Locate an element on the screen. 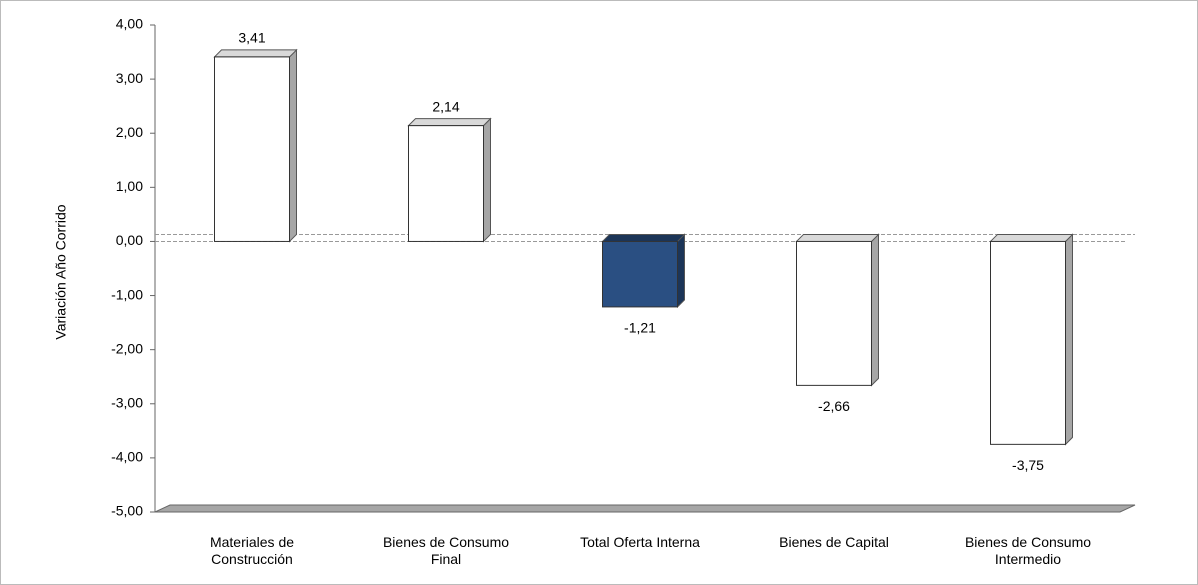 The height and width of the screenshot is (585, 1198). y-tick-label: -2,00 is located at coordinates (127, 348).